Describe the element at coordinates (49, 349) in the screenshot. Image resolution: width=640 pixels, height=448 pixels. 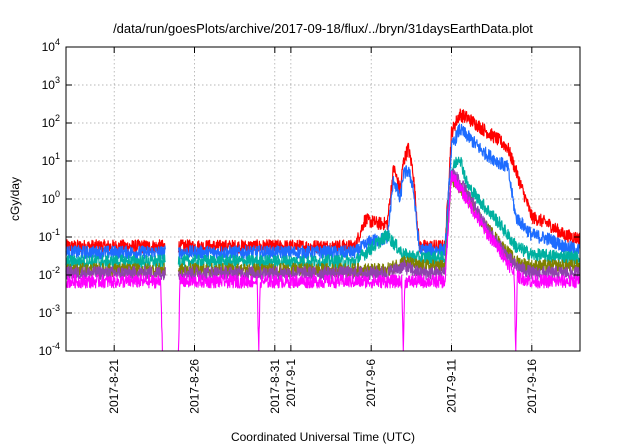
I see `y-tick-label: 10⁻⁴` at that location.